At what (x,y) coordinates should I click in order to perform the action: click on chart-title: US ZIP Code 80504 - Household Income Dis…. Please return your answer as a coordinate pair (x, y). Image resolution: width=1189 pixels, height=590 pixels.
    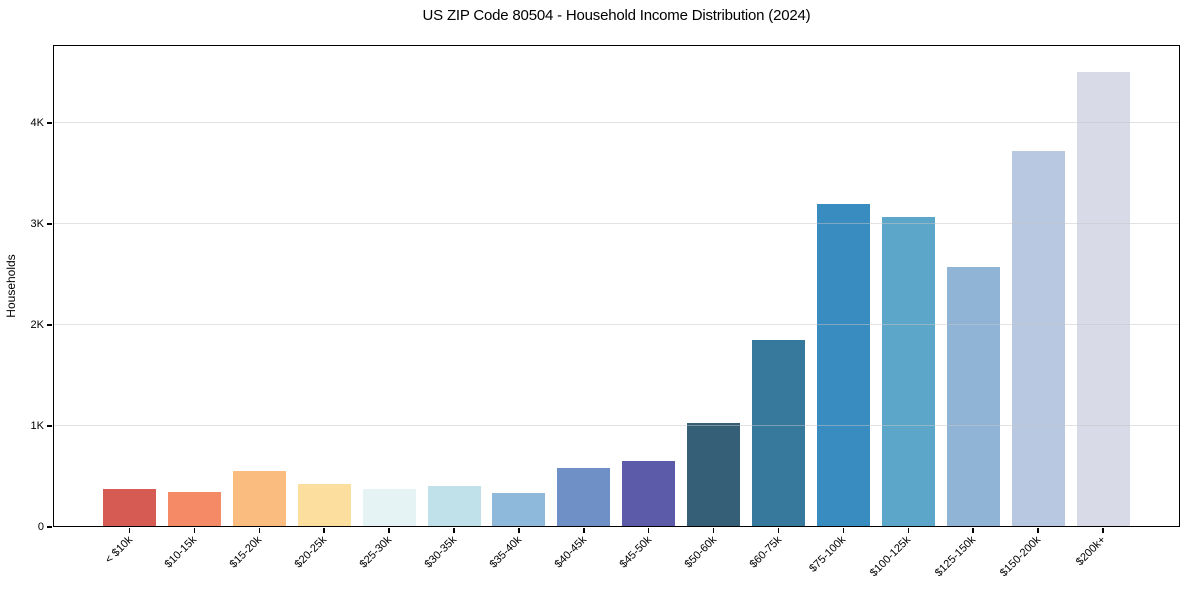
    Looking at the image, I should click on (616, 15).